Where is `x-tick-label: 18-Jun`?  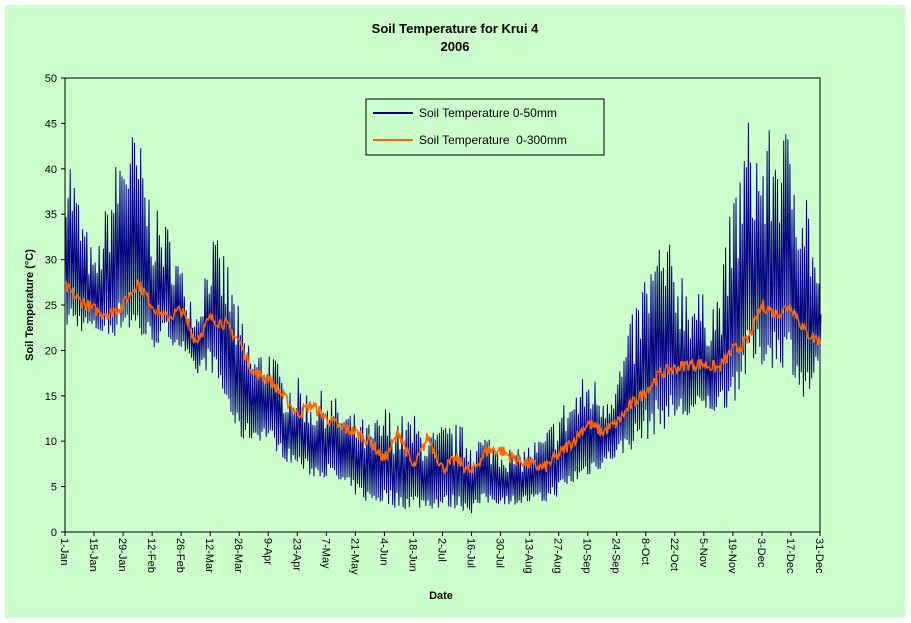 x-tick-label: 18-Jun is located at coordinates (412, 555).